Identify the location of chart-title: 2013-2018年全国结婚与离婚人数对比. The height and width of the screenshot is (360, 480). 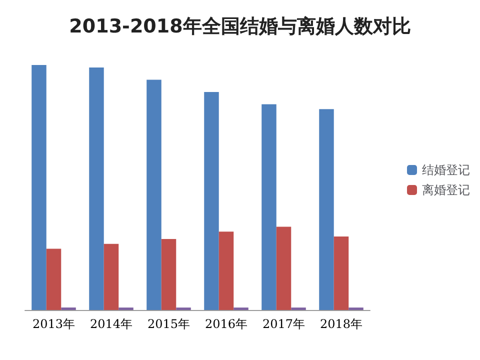
(240, 27).